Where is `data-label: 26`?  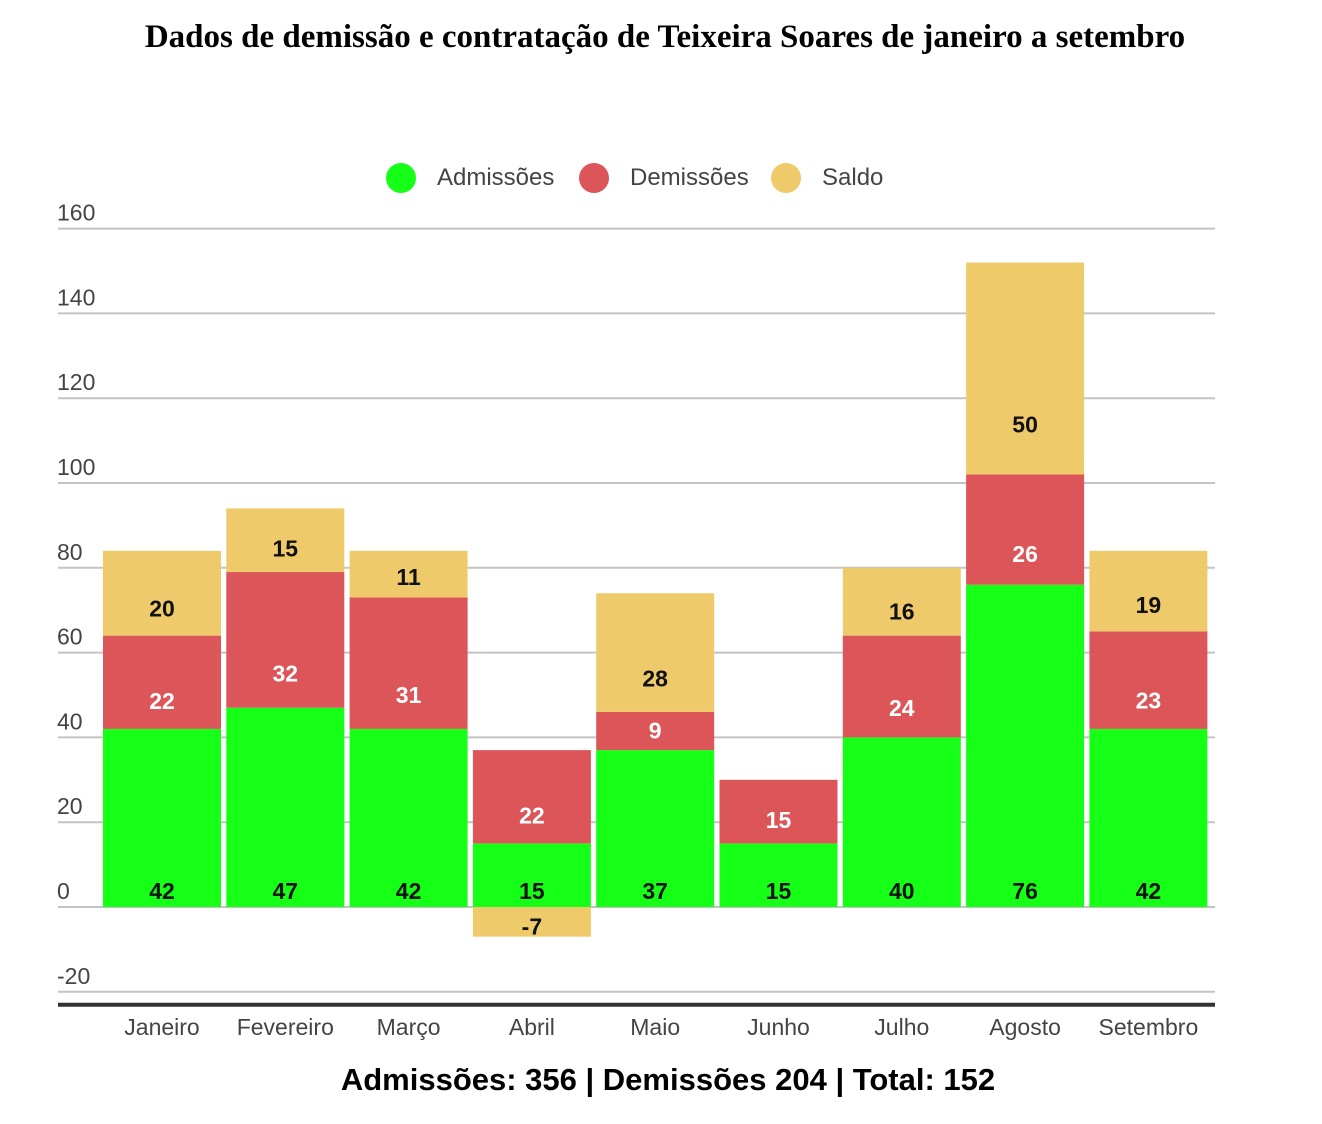
data-label: 26 is located at coordinates (1025, 554).